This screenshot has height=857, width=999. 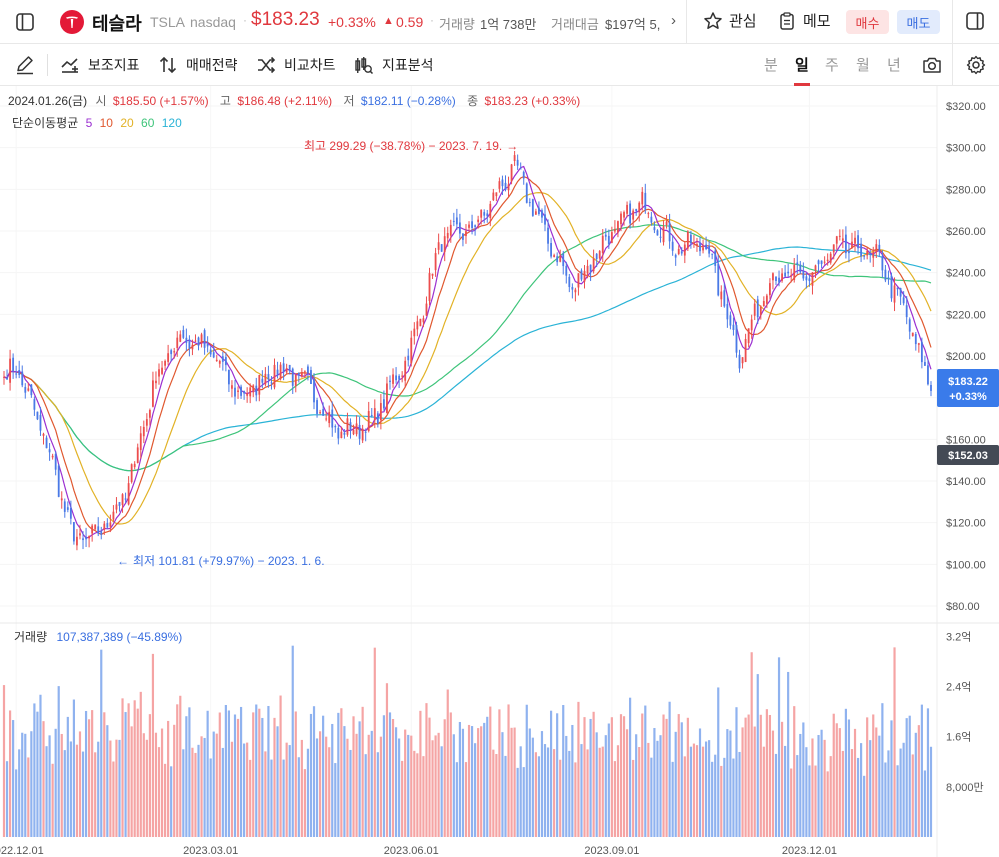 What do you see at coordinates (863, 65) in the screenshot?
I see `period-month: 월` at bounding box center [863, 65].